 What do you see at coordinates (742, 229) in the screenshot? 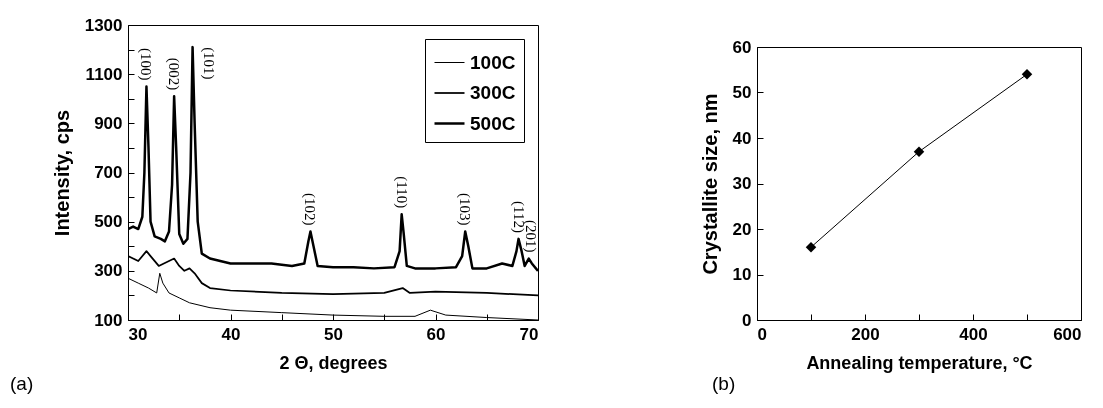
I see `y-tick-label: 20` at bounding box center [742, 229].